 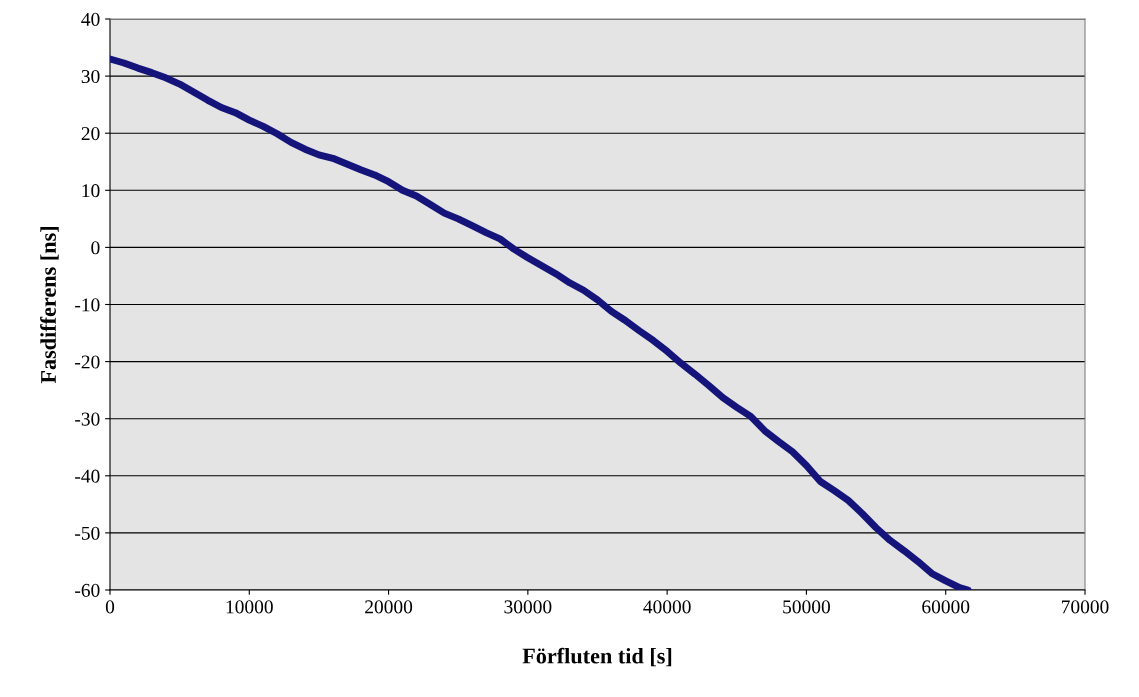 What do you see at coordinates (528, 607) in the screenshot?
I see `x-tick-label: 30000` at bounding box center [528, 607].